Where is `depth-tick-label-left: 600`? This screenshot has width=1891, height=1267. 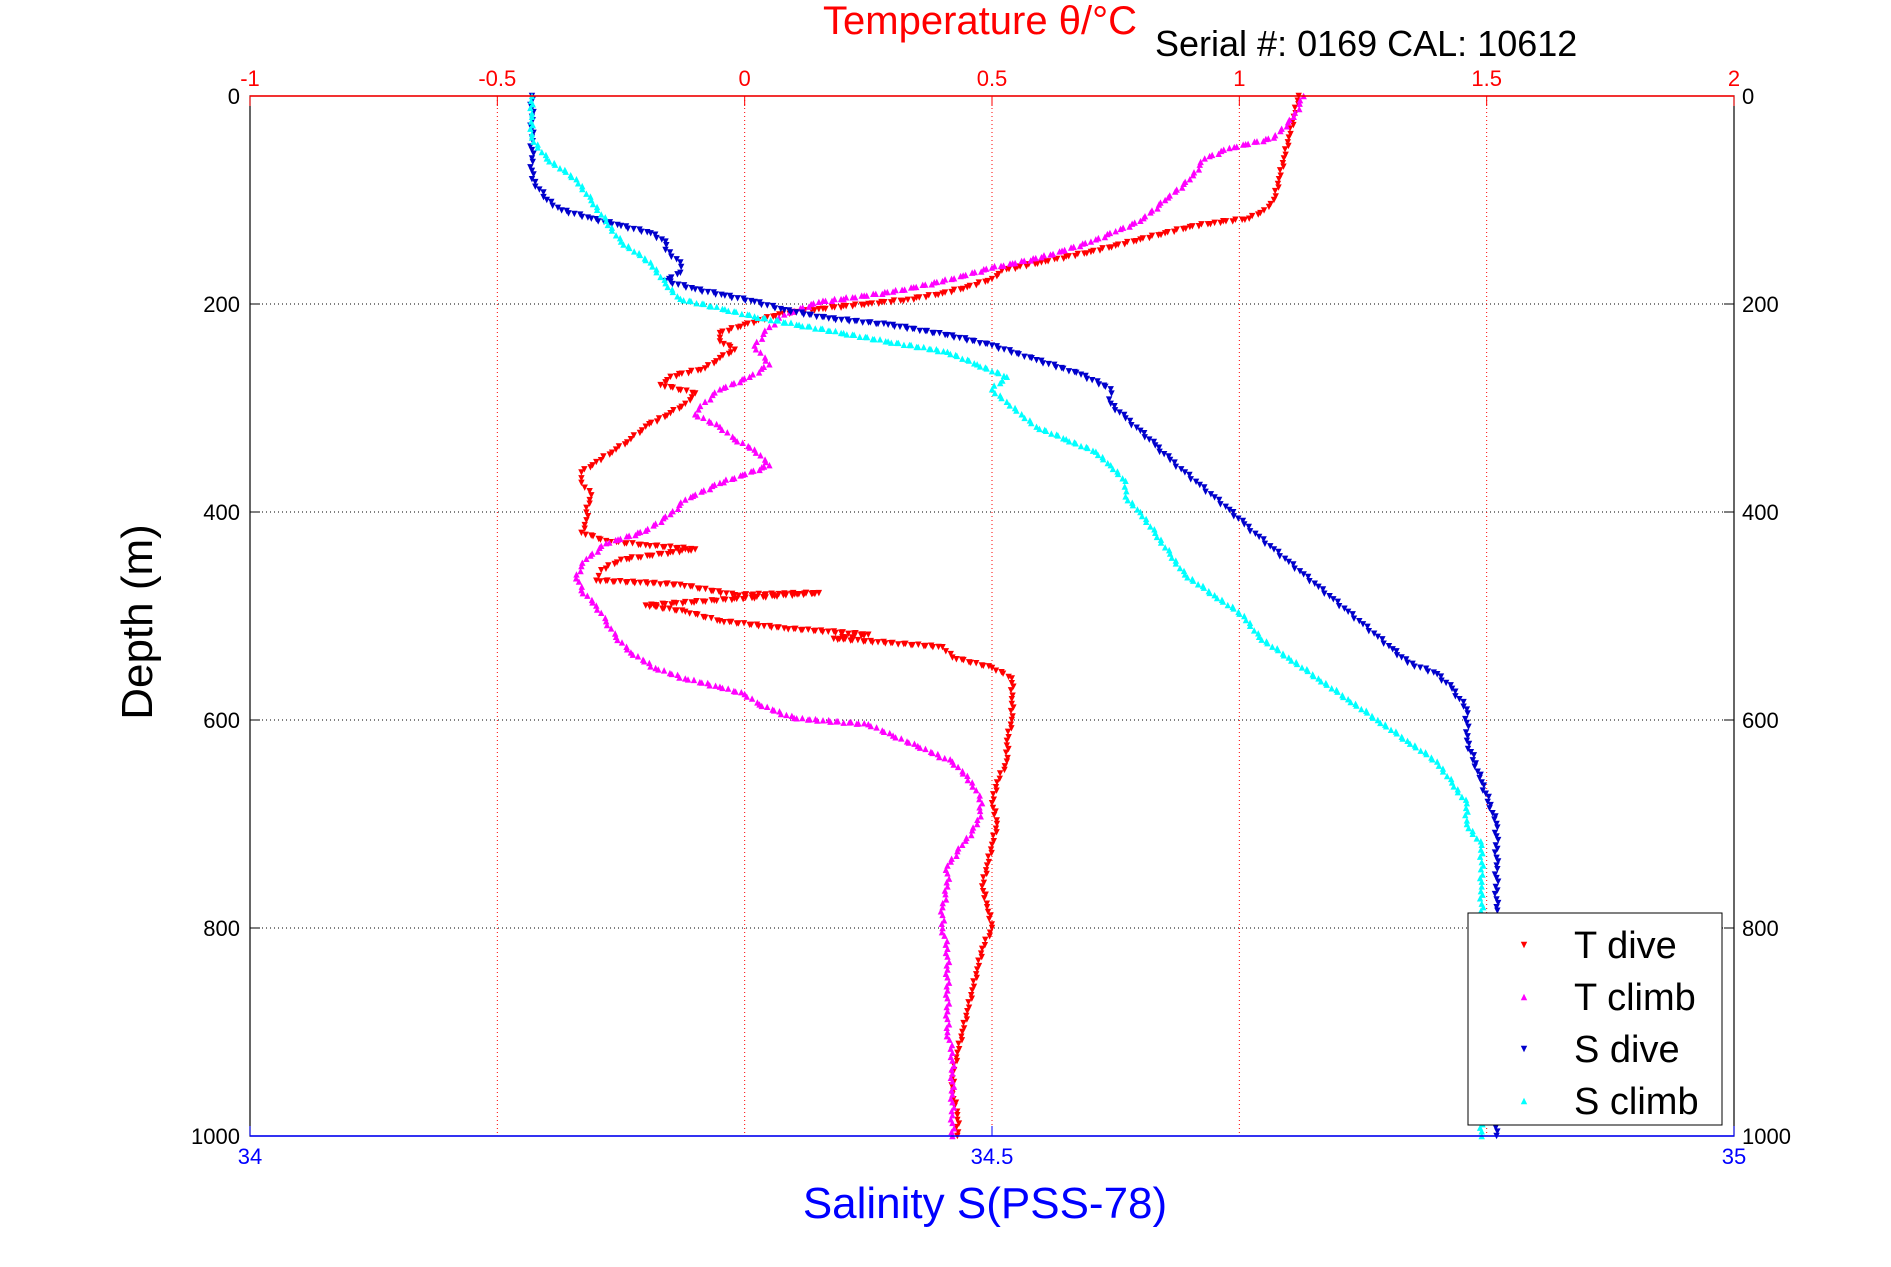
depth-tick-label-left: 600 is located at coordinates (221, 720).